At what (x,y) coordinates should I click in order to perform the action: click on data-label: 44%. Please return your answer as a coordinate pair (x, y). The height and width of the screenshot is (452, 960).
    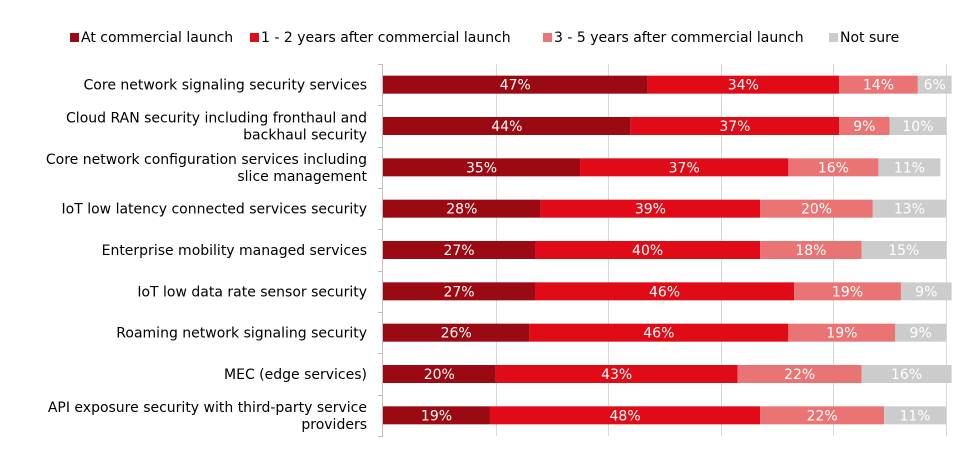
    Looking at the image, I should click on (506, 127).